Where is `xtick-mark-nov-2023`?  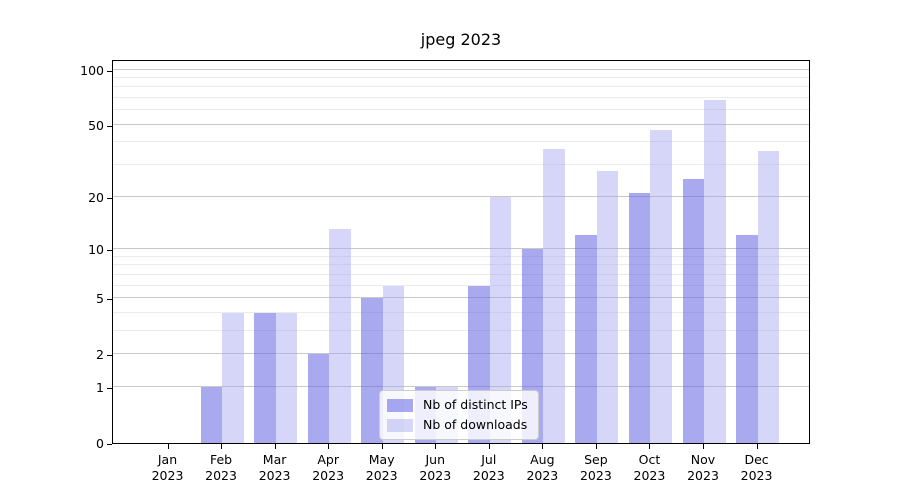 xtick-mark-nov-2023 is located at coordinates (703, 446).